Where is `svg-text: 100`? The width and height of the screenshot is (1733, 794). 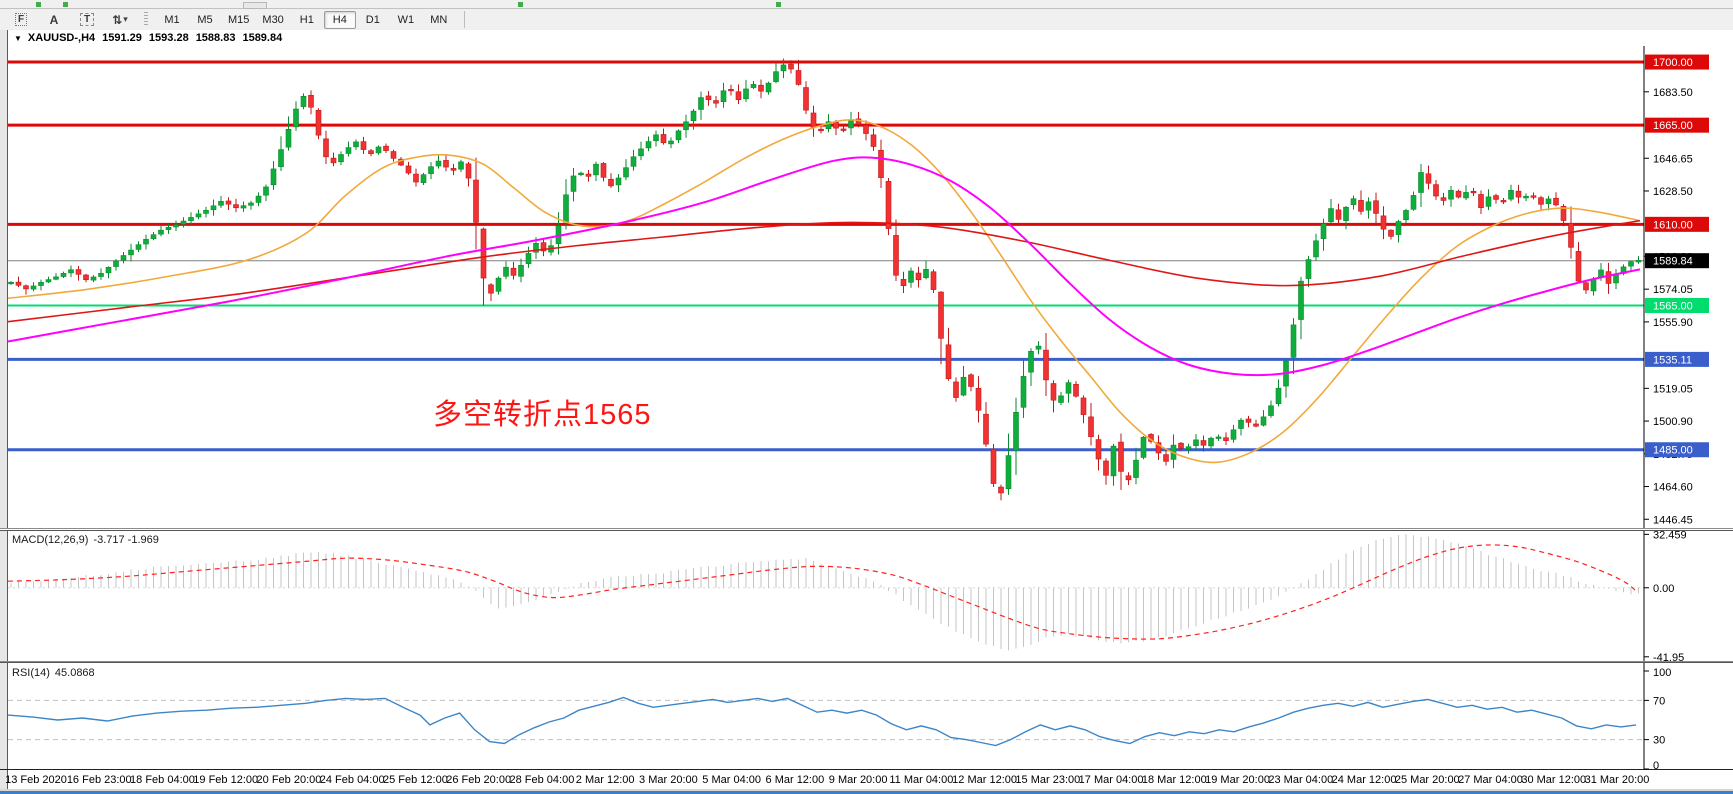 svg-text: 100 is located at coordinates (1662, 673).